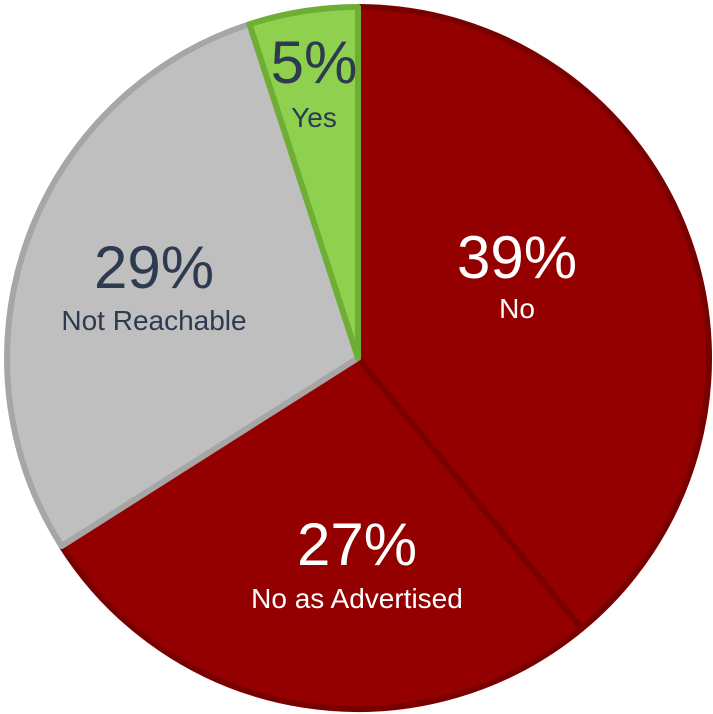  Describe the element at coordinates (517, 308) in the screenshot. I see `slice-category-label: No` at that location.